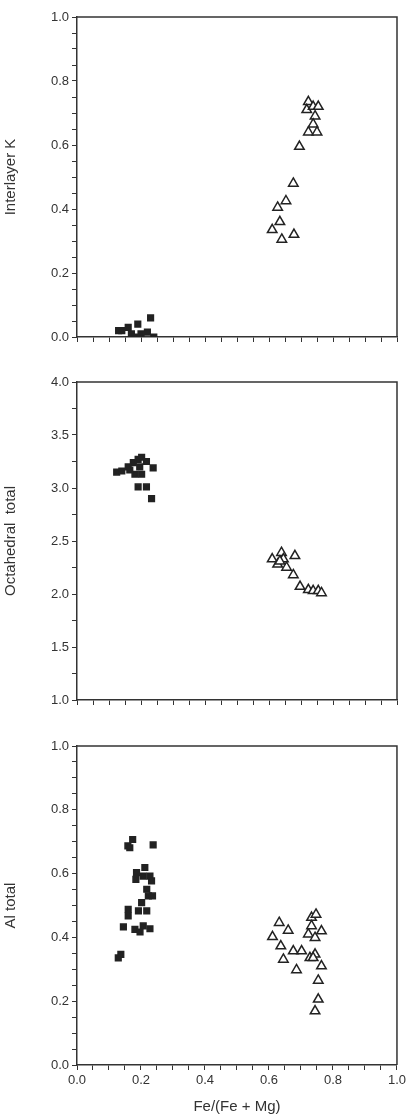 This screenshot has height=1118, width=409. I want to click on y-tick-label: 3.0, so click(59, 487).